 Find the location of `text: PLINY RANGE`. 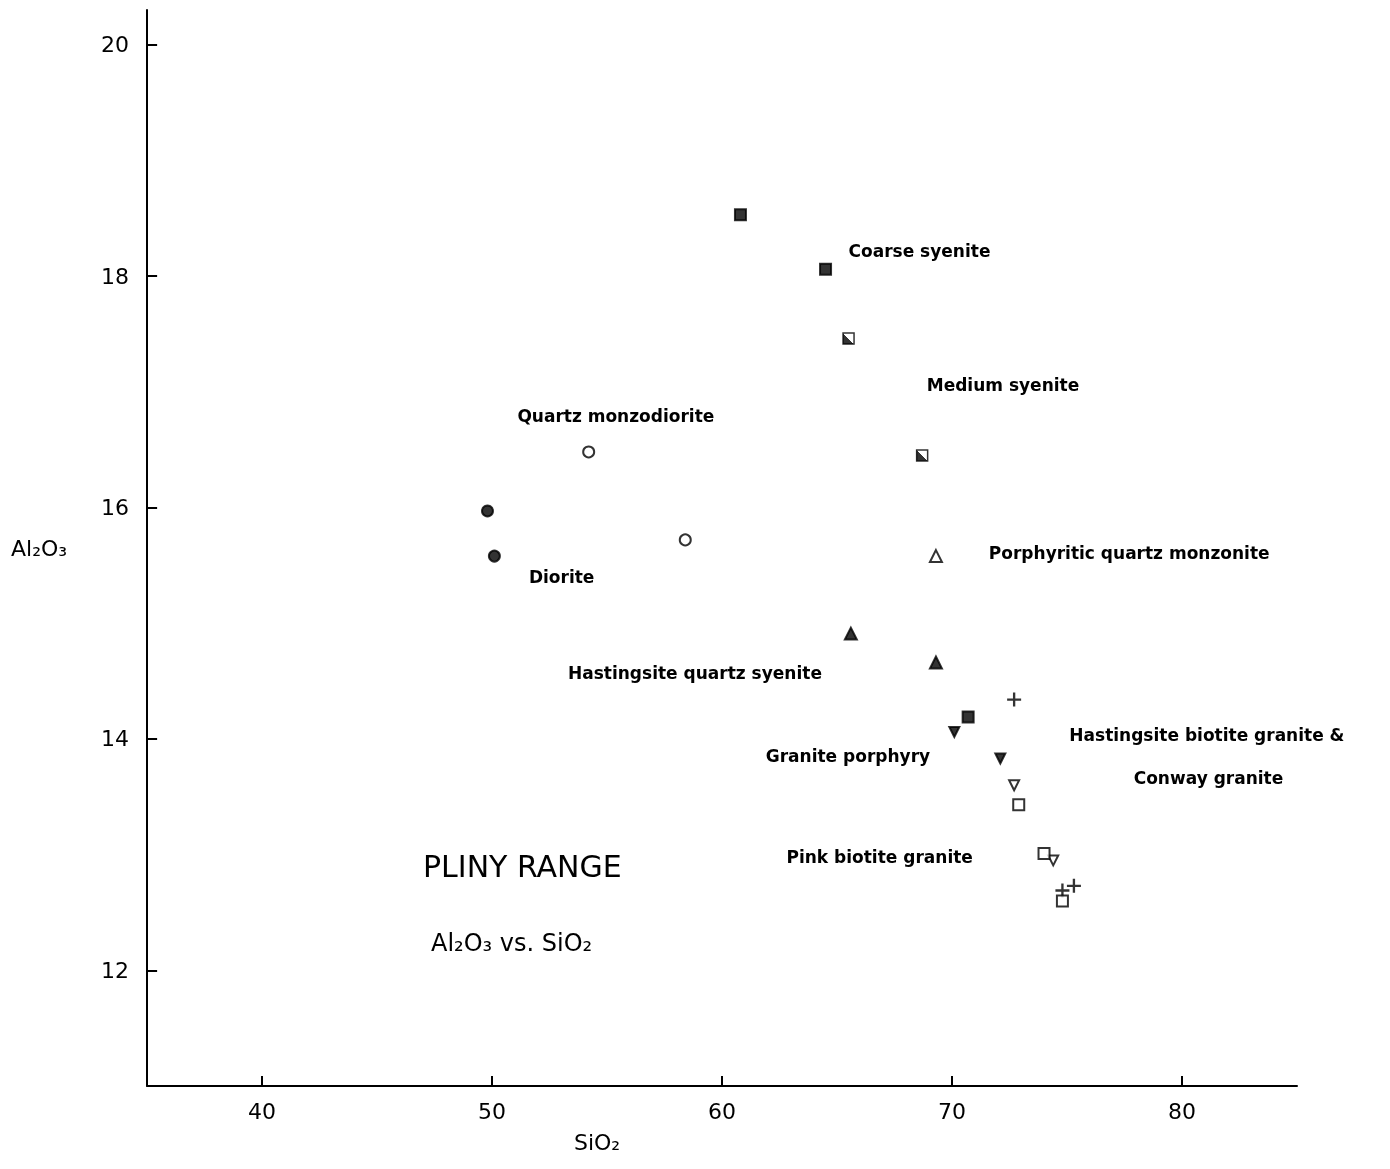

text: PLINY RANGE is located at coordinates (522, 866).